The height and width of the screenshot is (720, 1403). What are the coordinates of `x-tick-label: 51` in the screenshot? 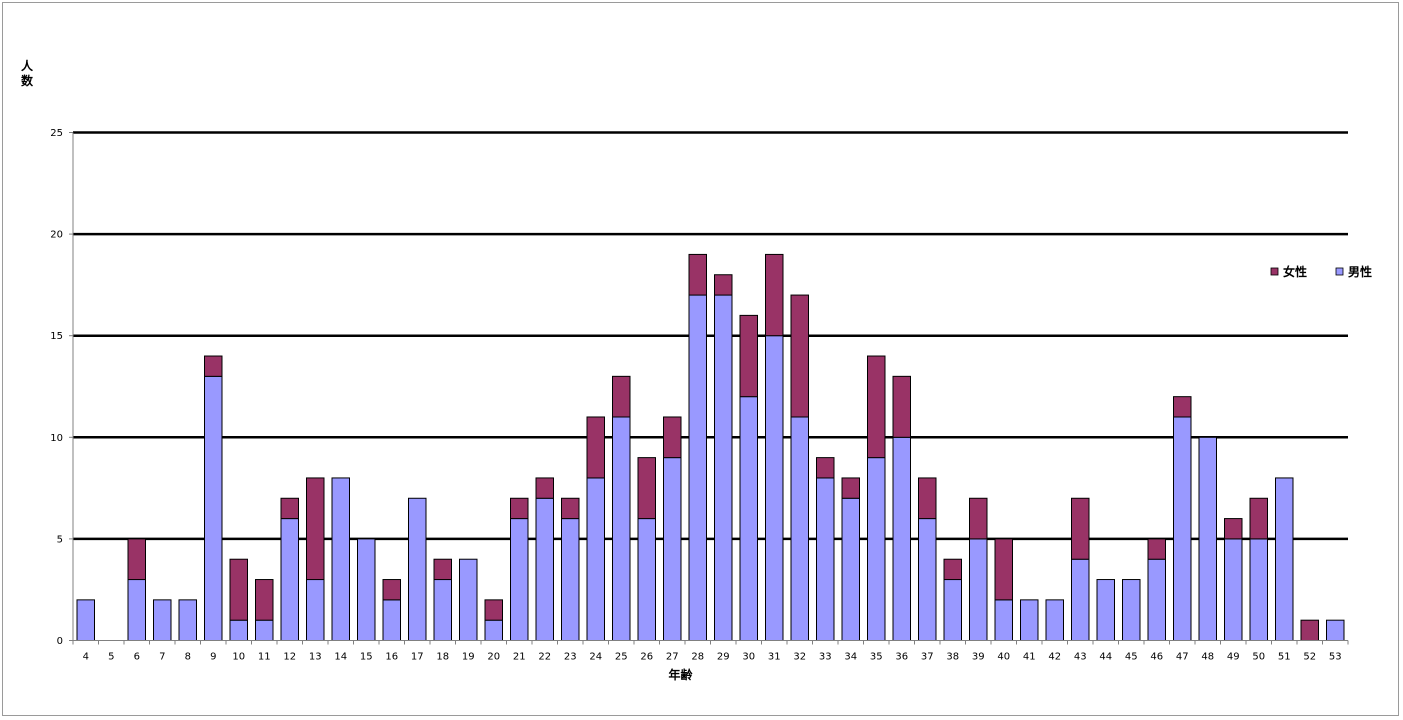 It's located at (1284, 657).